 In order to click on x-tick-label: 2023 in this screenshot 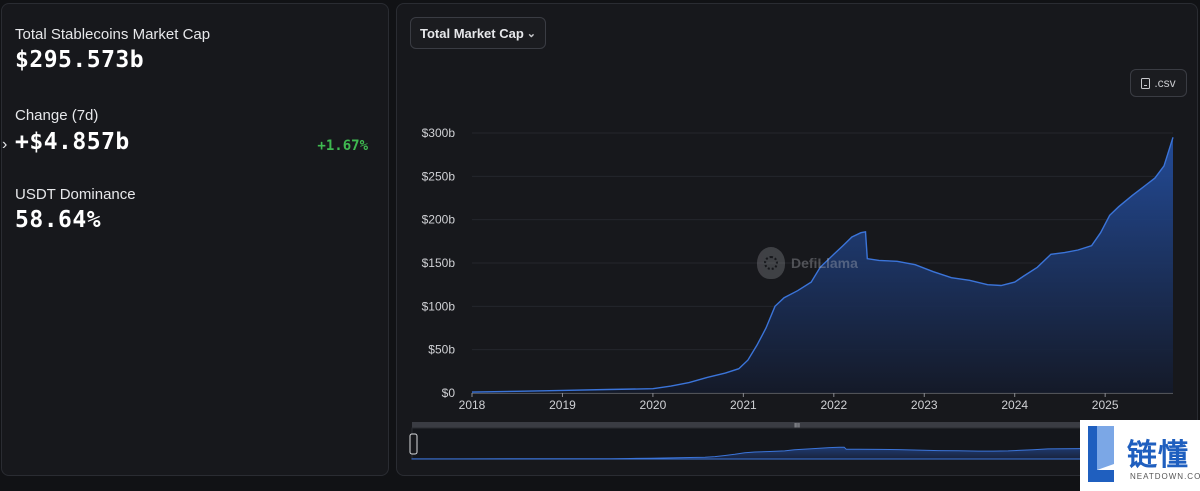, I will do `click(924, 405)`.